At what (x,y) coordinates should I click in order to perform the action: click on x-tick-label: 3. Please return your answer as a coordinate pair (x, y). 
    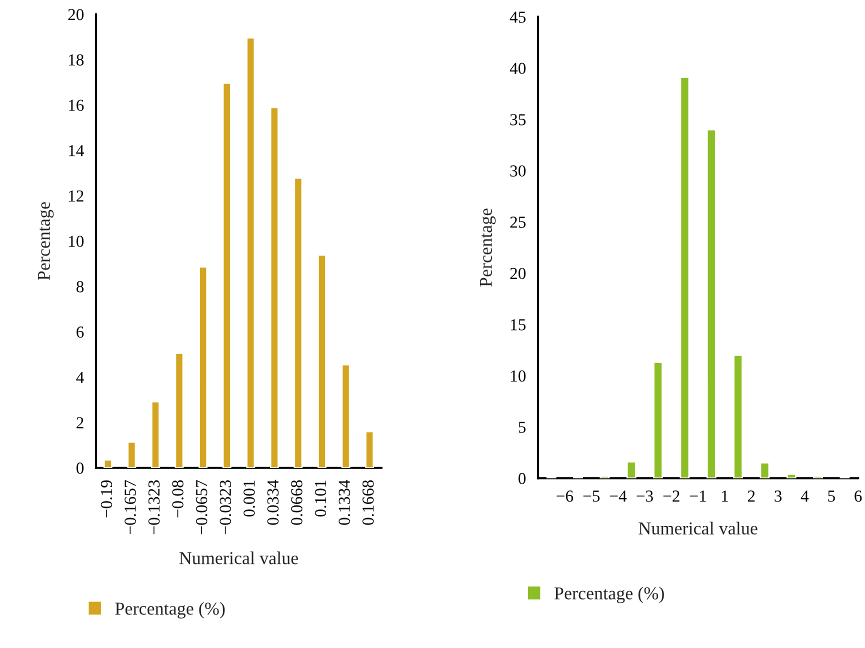
    Looking at the image, I should click on (778, 496).